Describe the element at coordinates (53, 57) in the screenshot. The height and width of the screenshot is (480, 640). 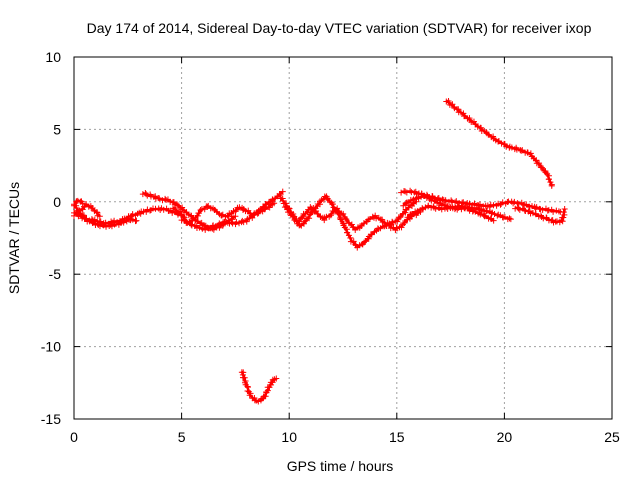
I see `y-tick-label: 10` at that location.